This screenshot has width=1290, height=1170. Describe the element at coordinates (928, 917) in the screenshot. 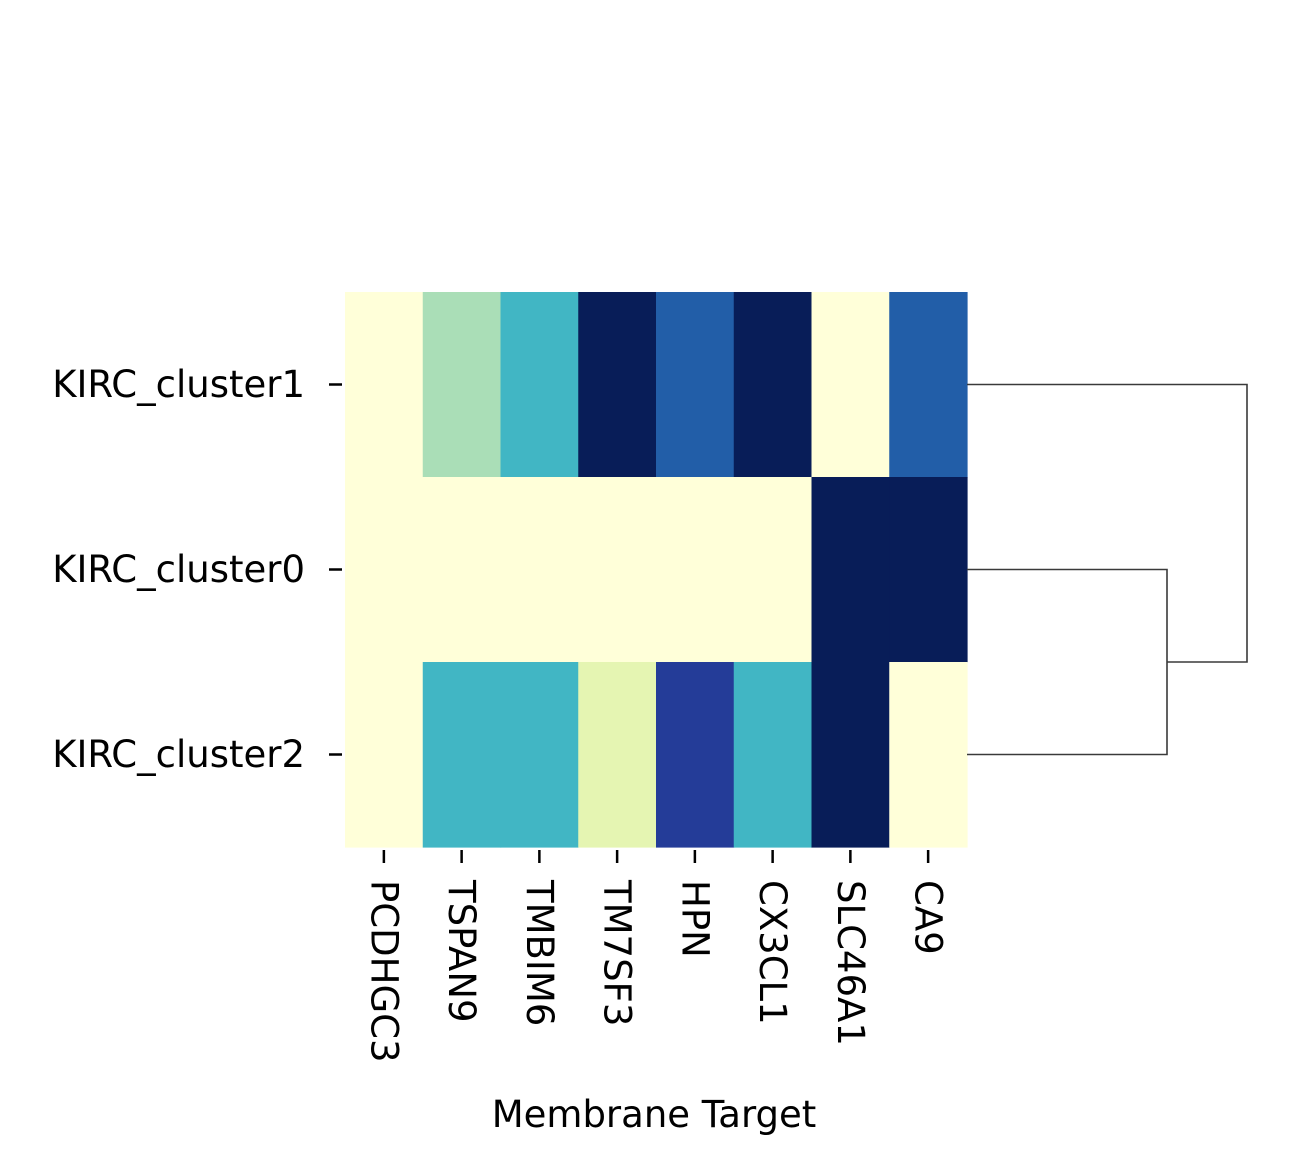

I see `column-label: CA9` at that location.